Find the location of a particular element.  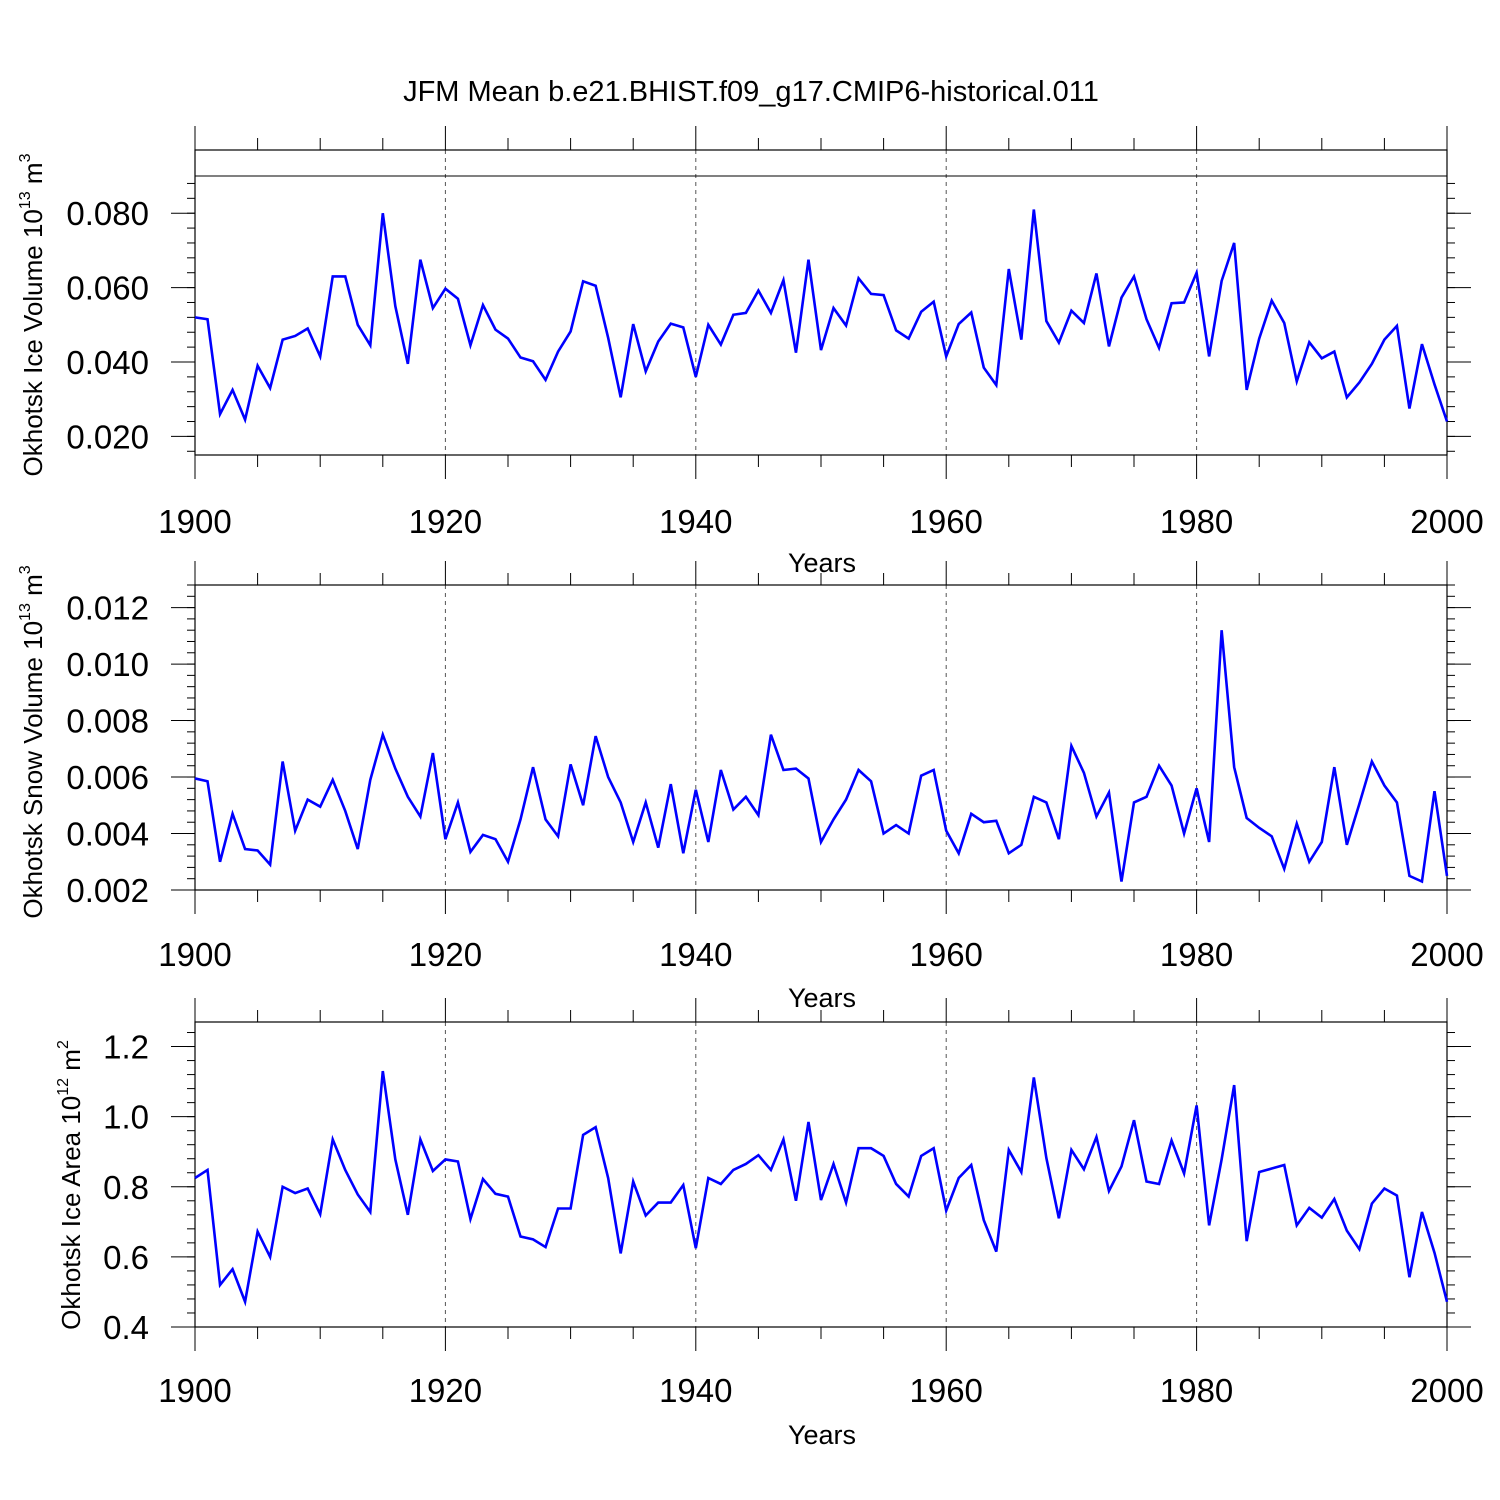

y-axis-label: Okhotsk Ice Area 1012 m2 is located at coordinates (70, 1185).